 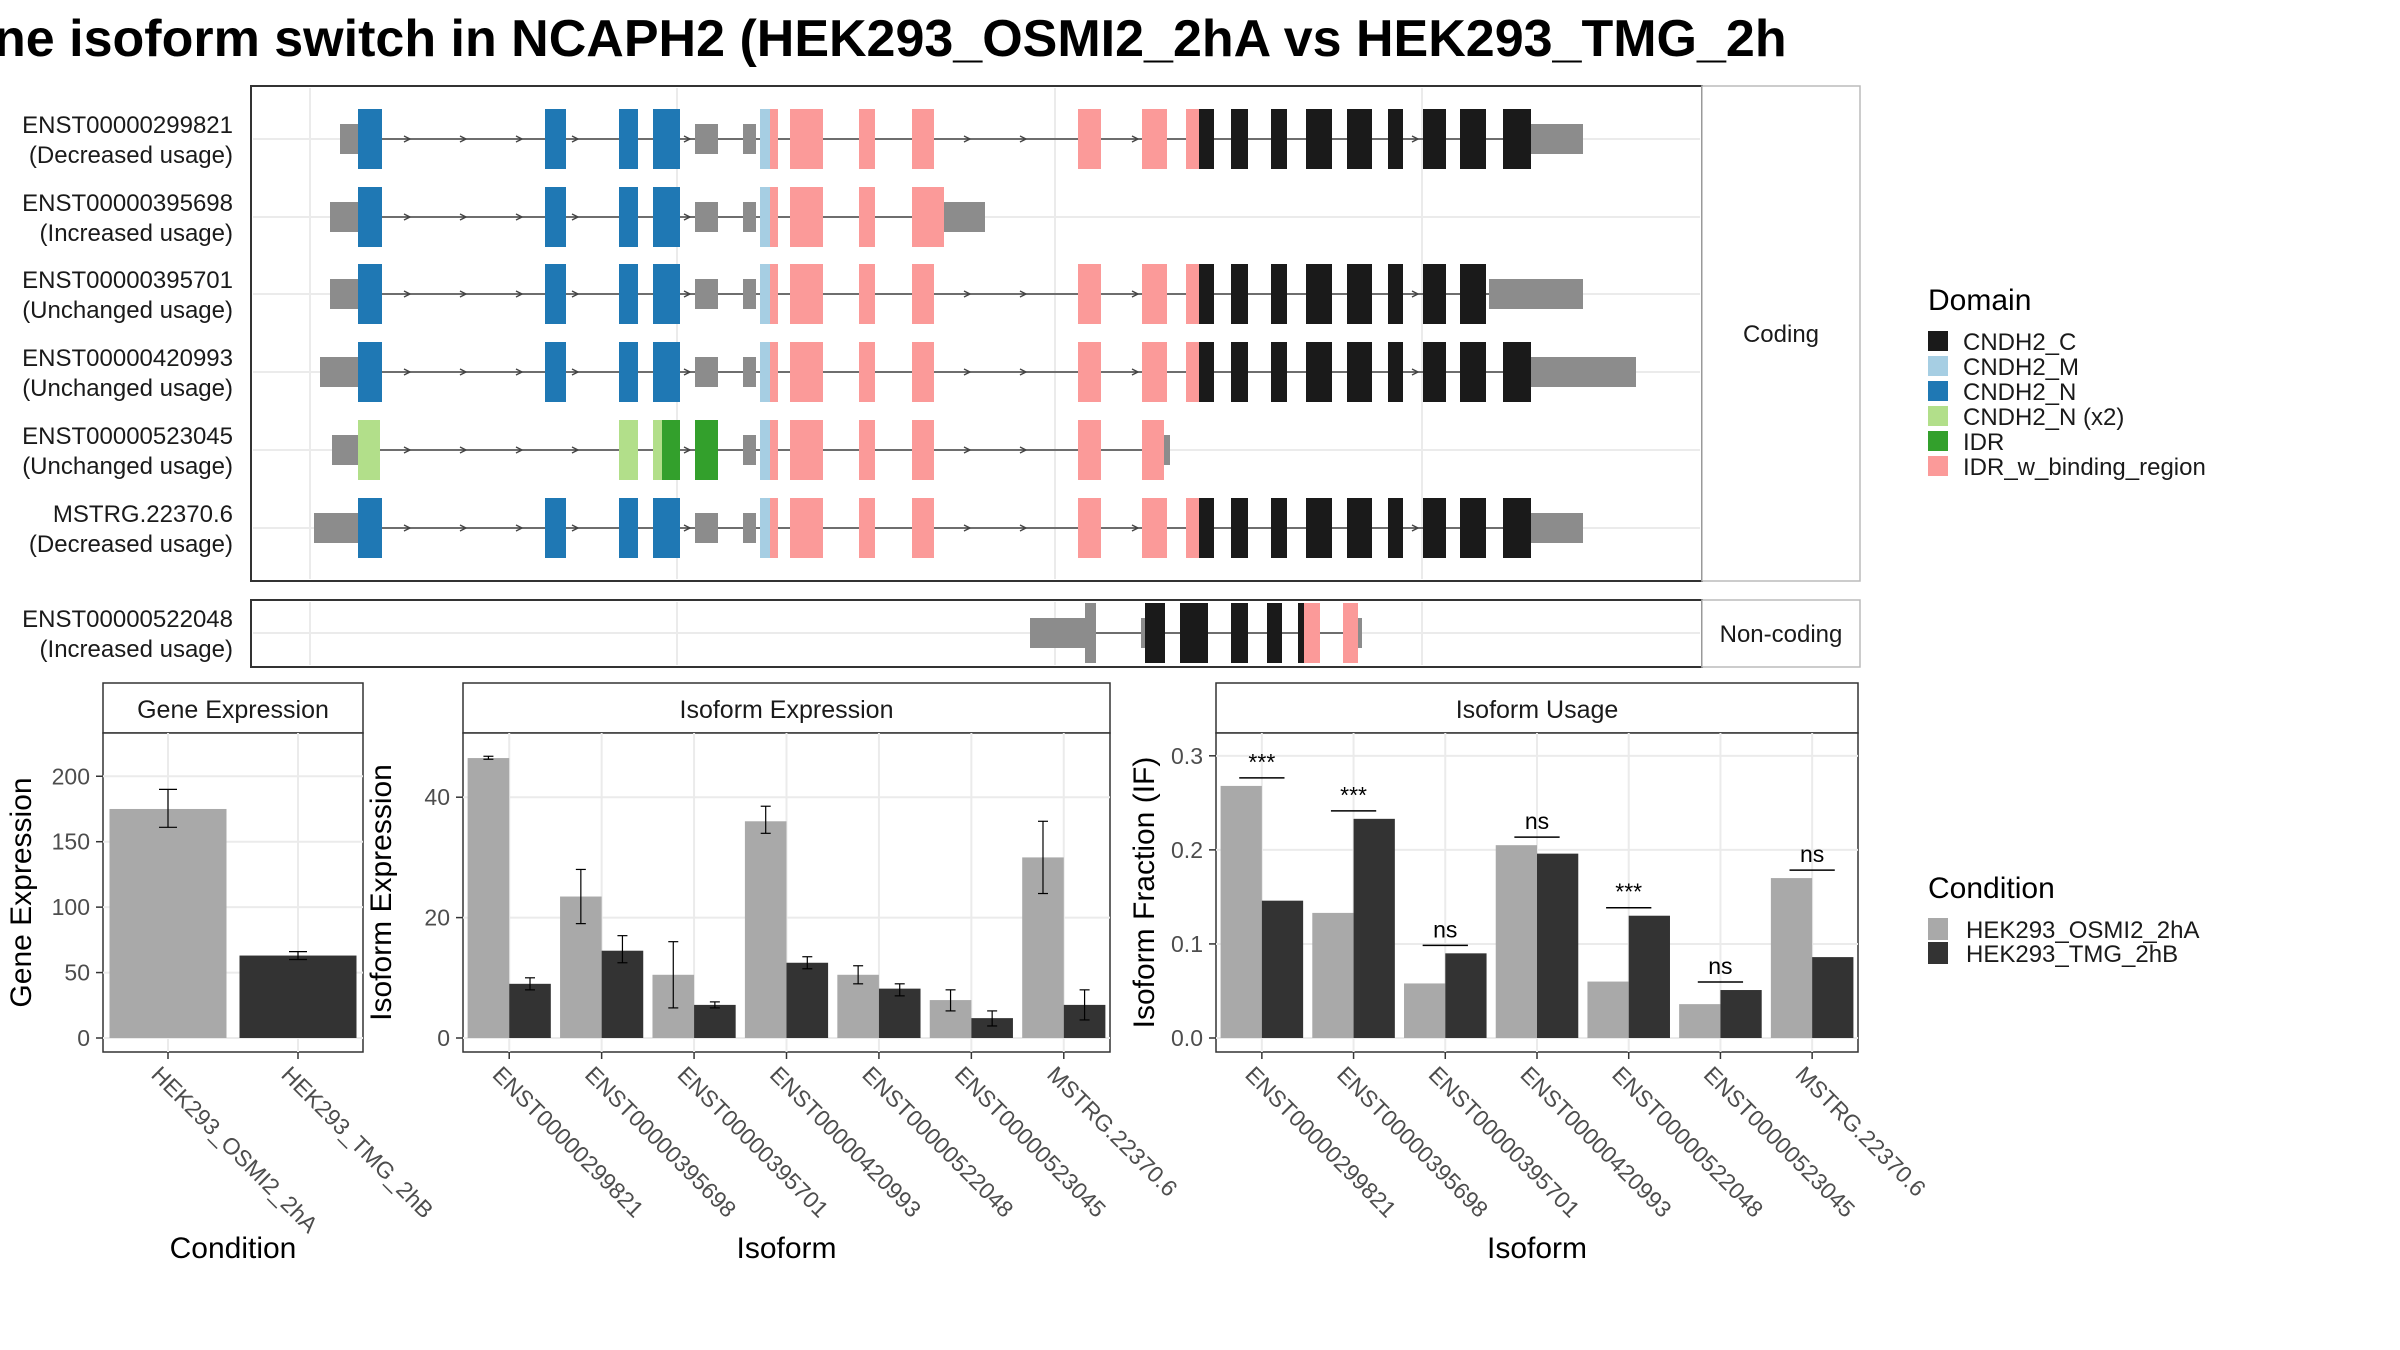 I want to click on noncoding-transcript-row: ENST00000522048 (Increased usage), so click(x=861, y=633).